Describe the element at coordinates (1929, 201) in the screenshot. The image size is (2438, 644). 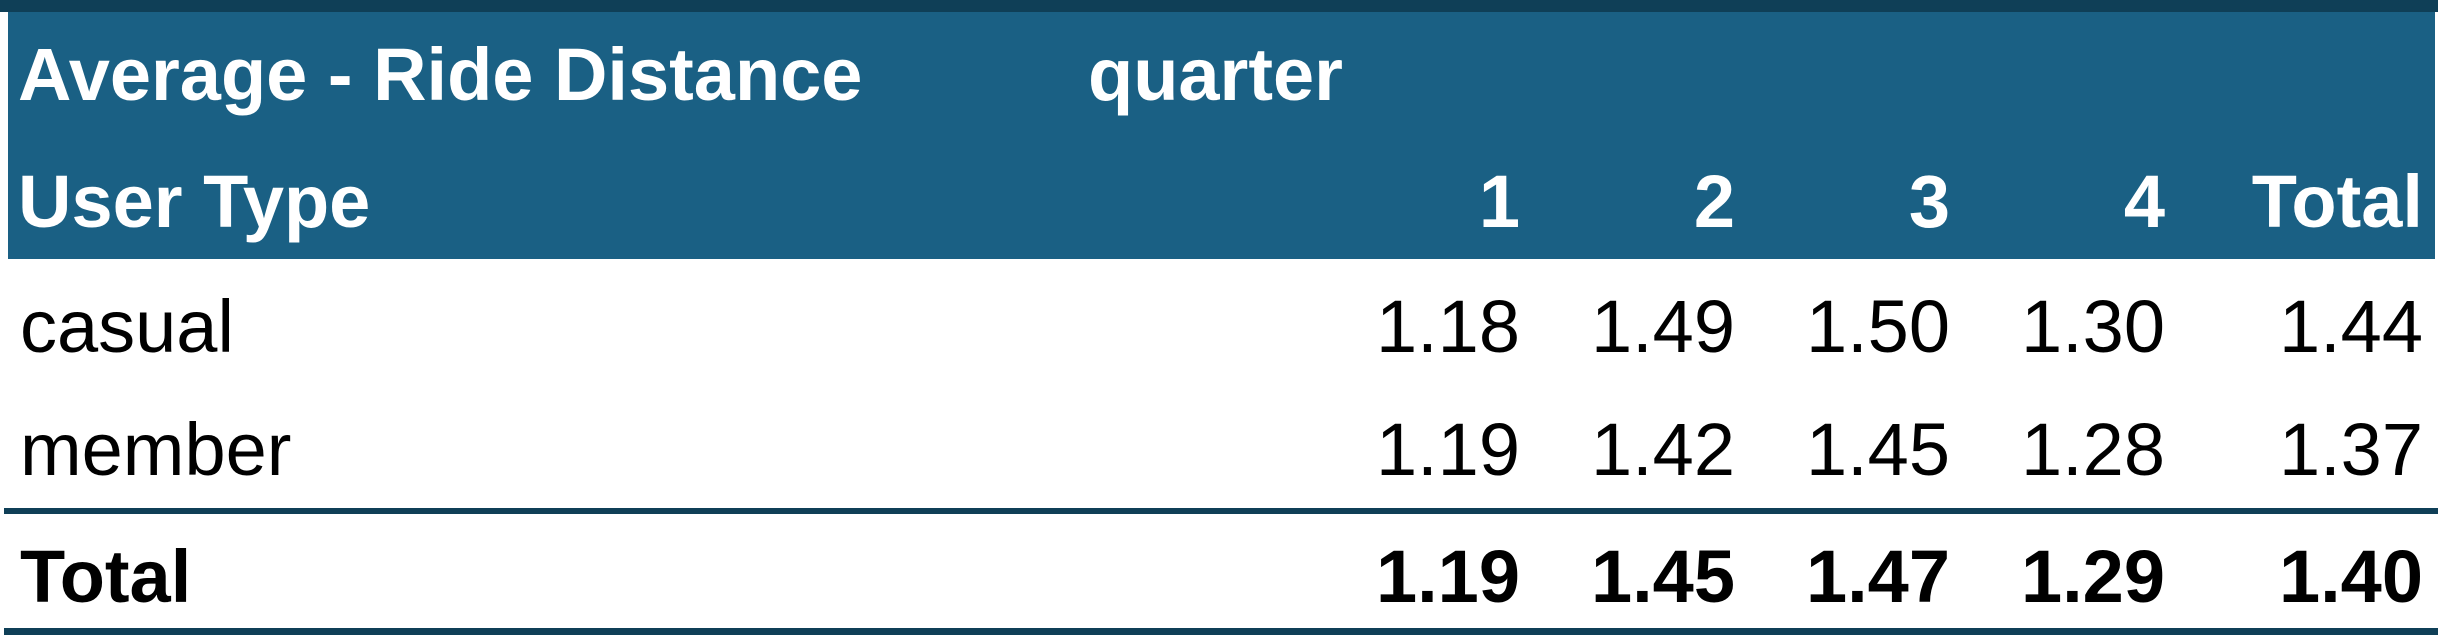
I see `column-header-3: 3` at that location.